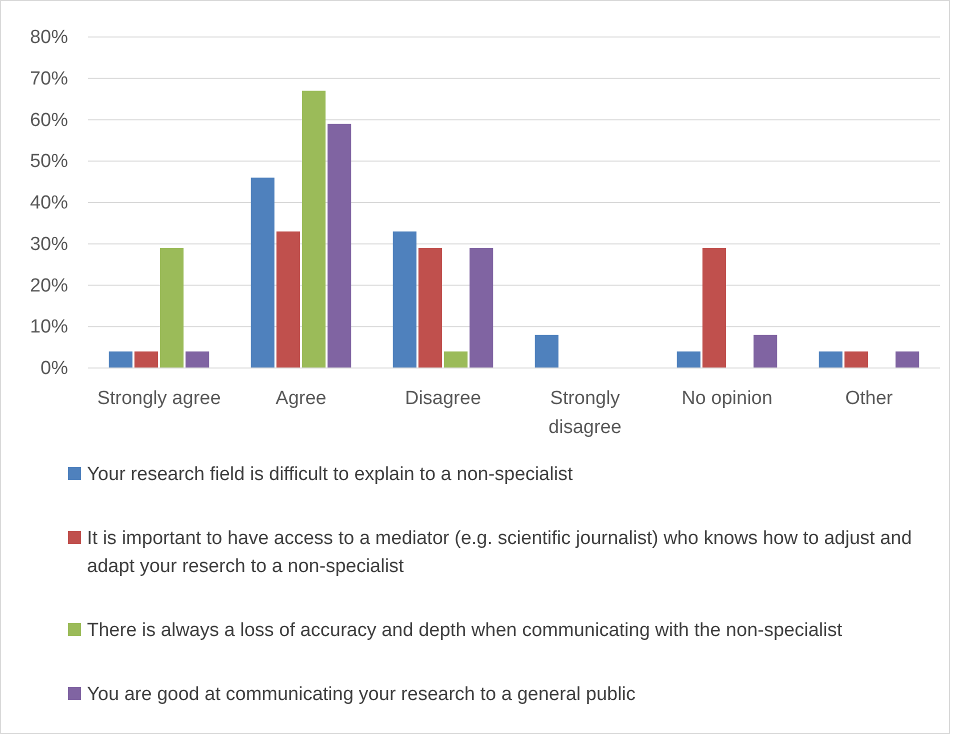 Image resolution: width=959 pixels, height=734 pixels. What do you see at coordinates (499, 552) in the screenshot?
I see `legend-label: It is important to have access to a mediator (e.g. scientific journalist) who knows how to adjust and adapt your reserch to a non-specialist` at bounding box center [499, 552].